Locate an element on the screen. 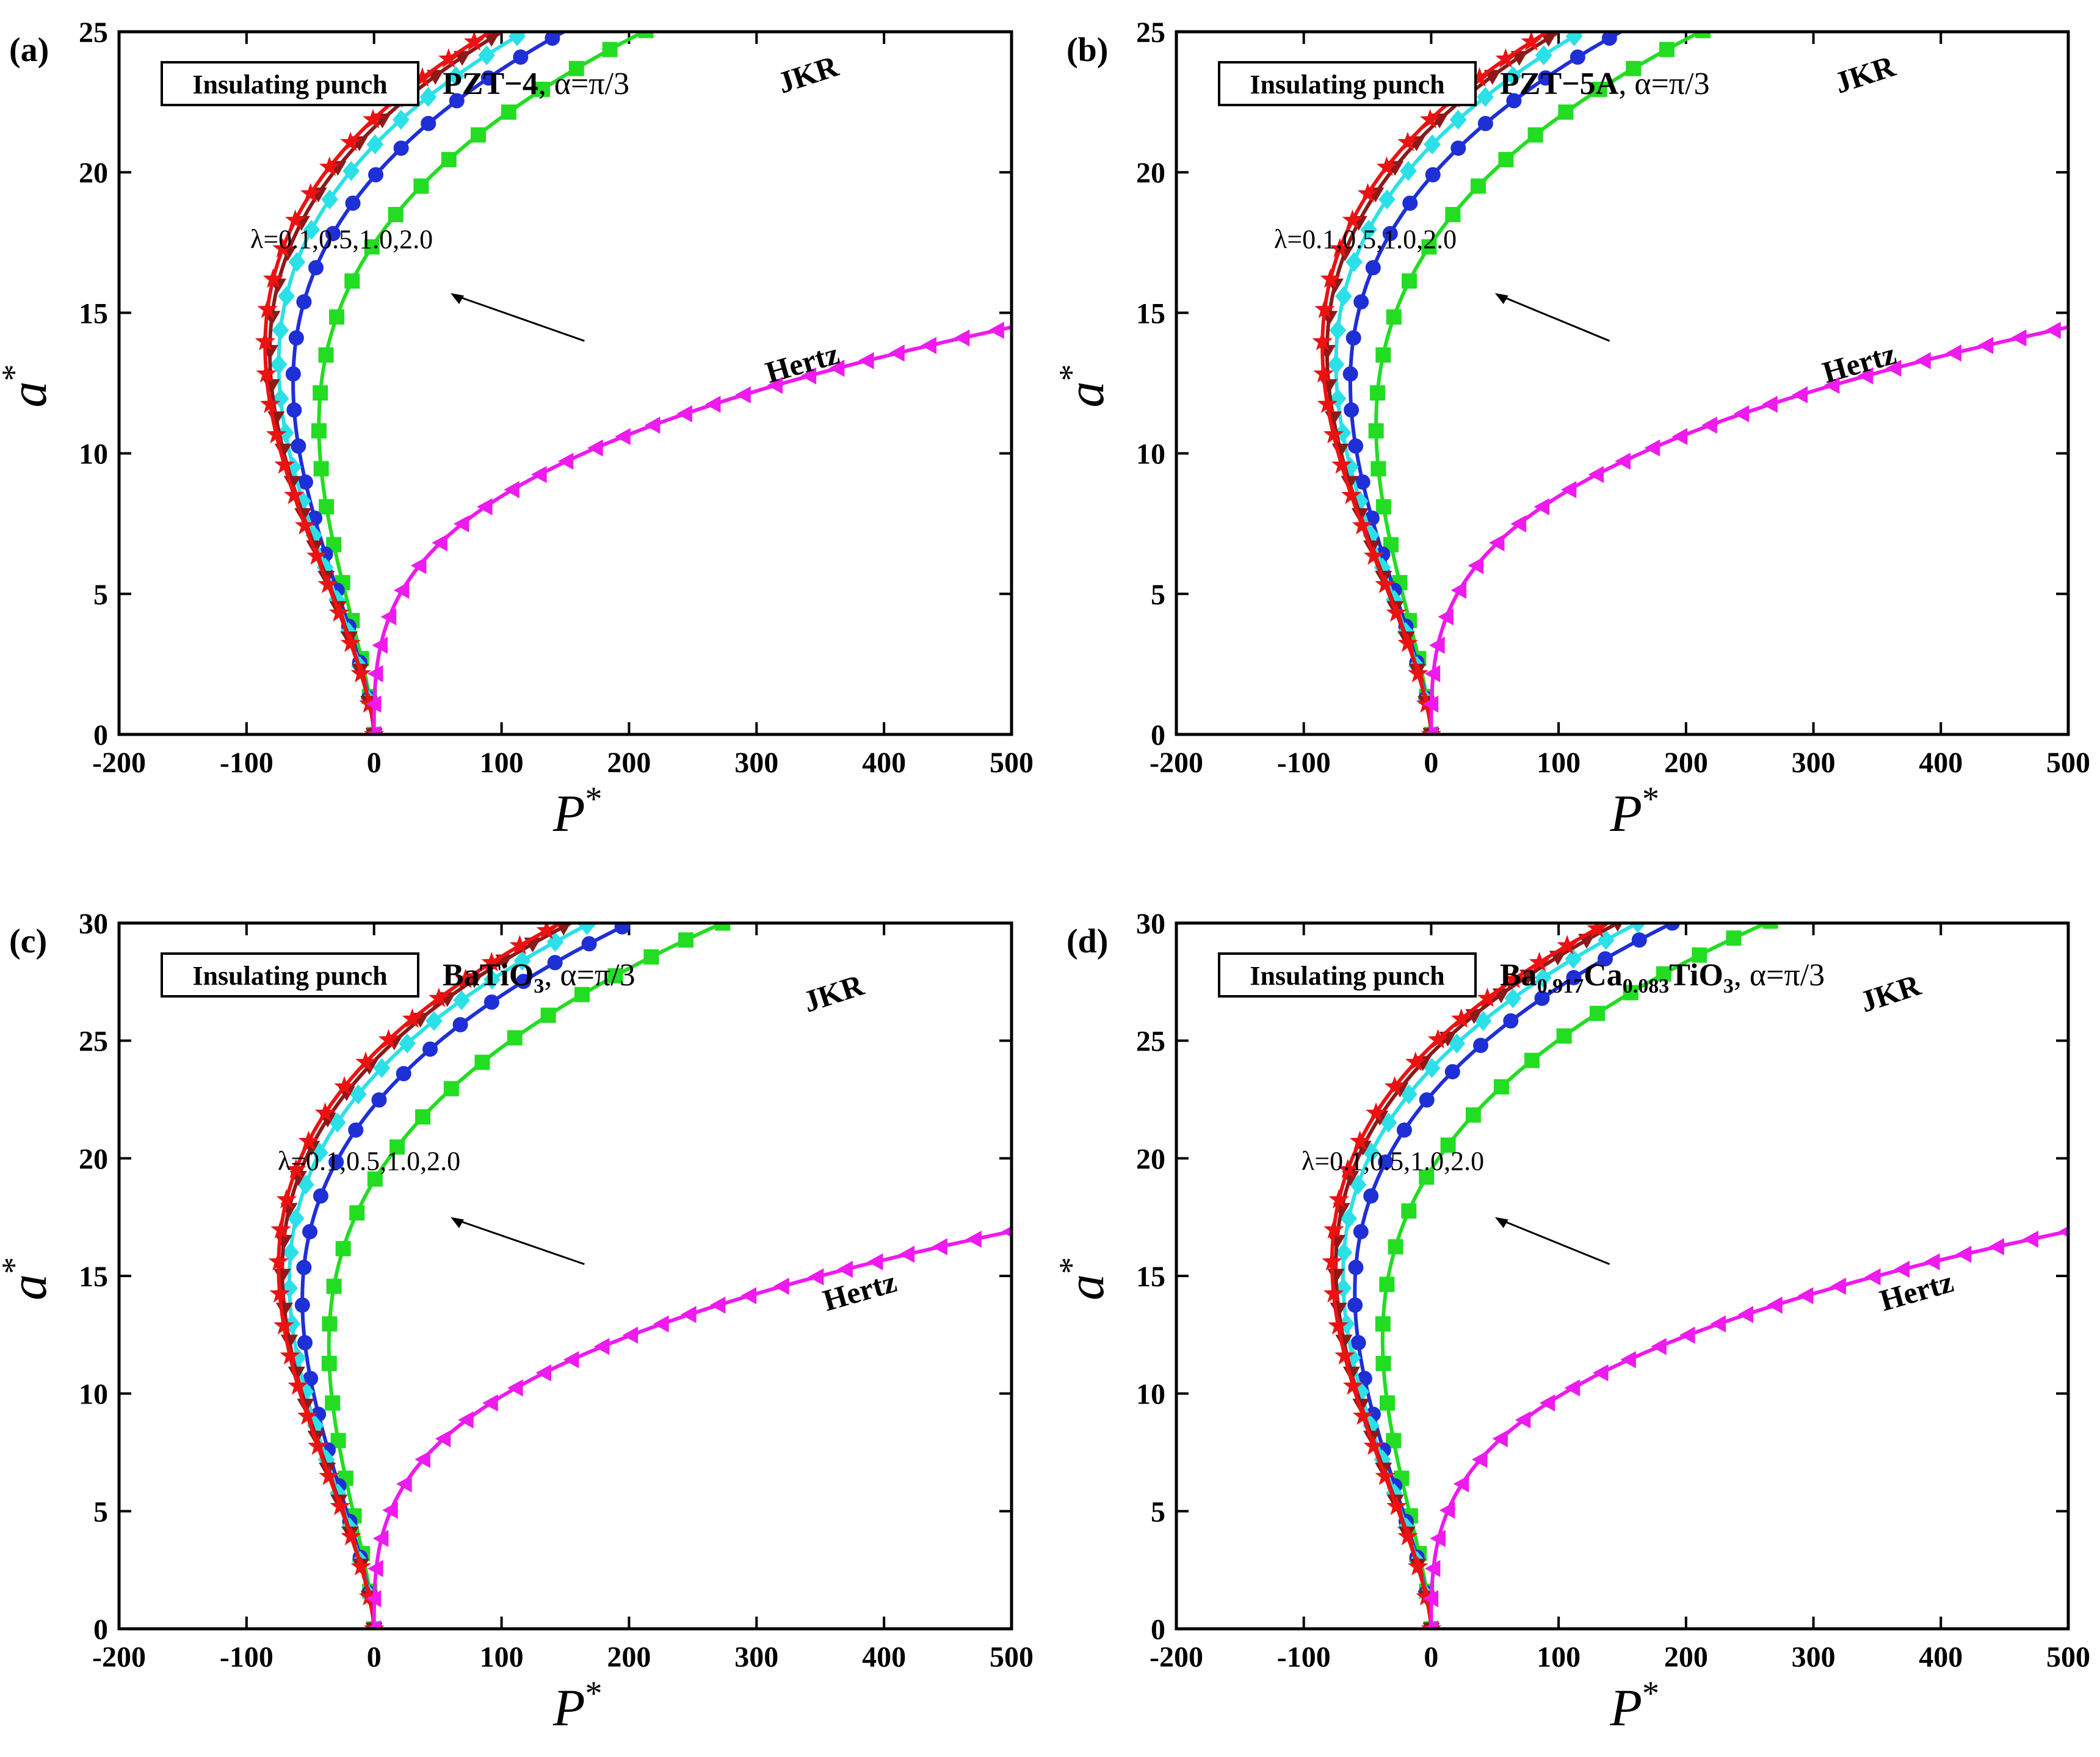 The image size is (2100, 1757). lambda-arrow-head is located at coordinates (458, 1222).